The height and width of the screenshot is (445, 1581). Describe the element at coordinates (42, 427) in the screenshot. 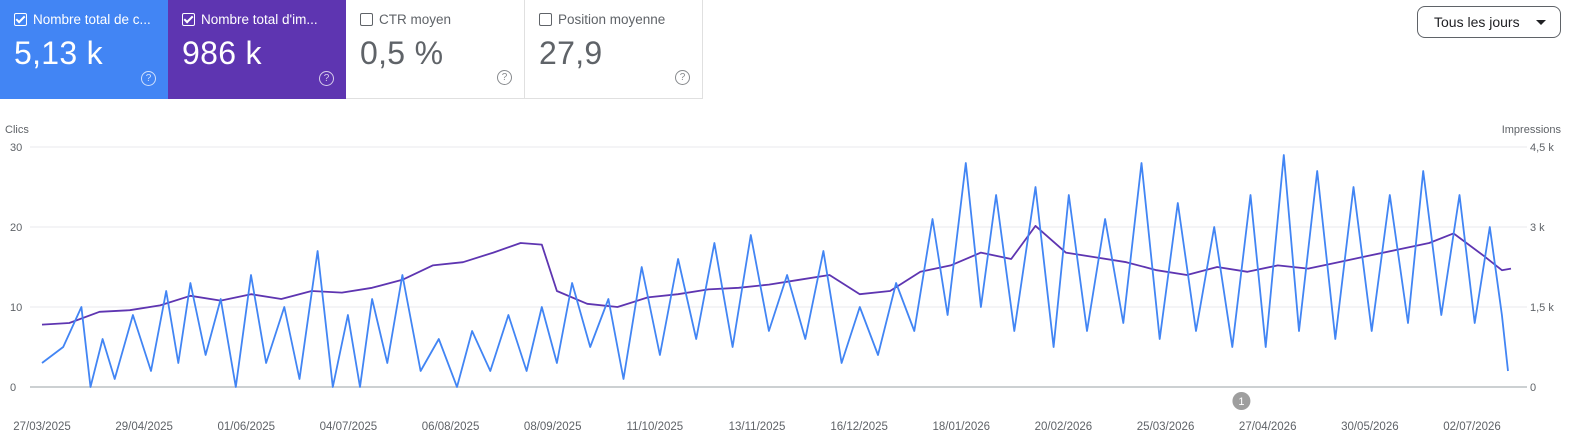

I see `x-tick-label: 27/03/2025` at that location.